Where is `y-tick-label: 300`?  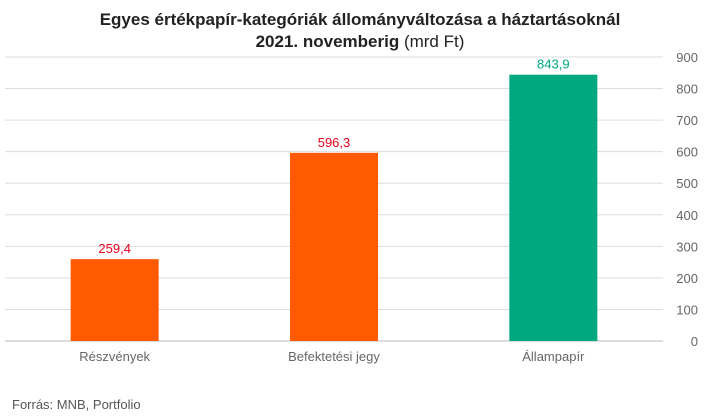
y-tick-label: 300 is located at coordinates (687, 246).